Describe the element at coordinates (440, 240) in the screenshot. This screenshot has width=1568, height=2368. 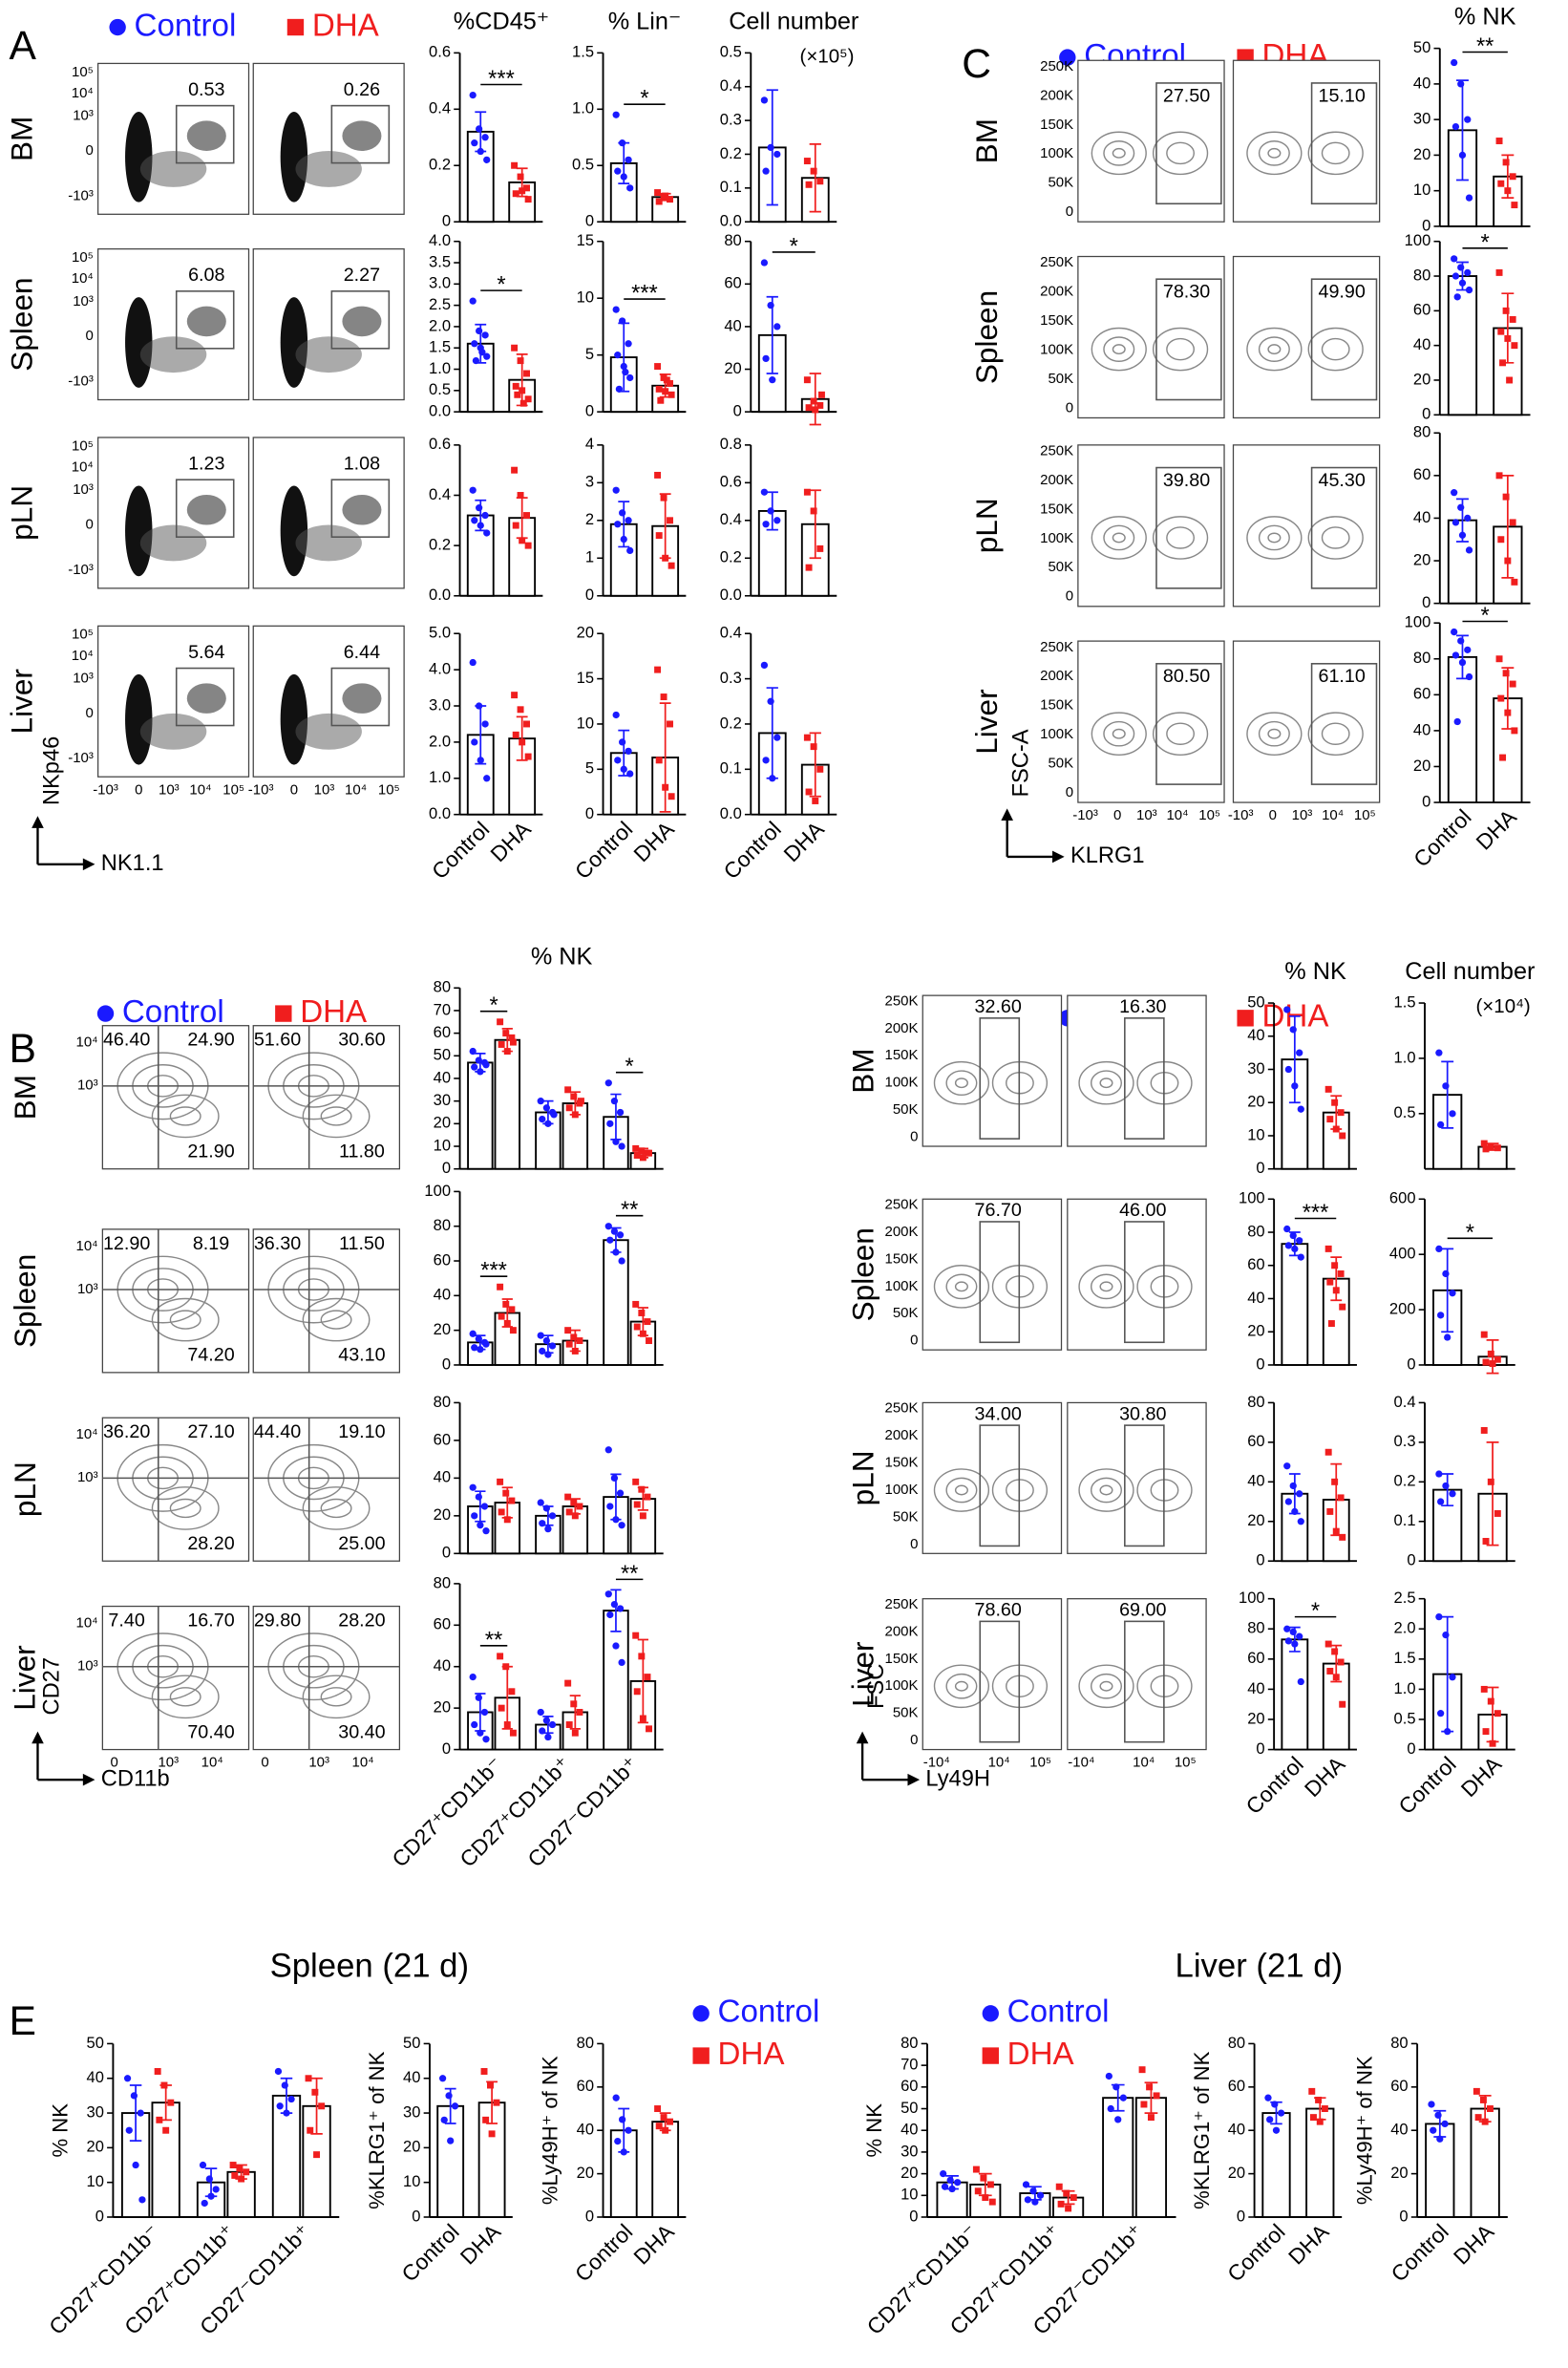
I see `y-tick-label: 4.0` at that location.